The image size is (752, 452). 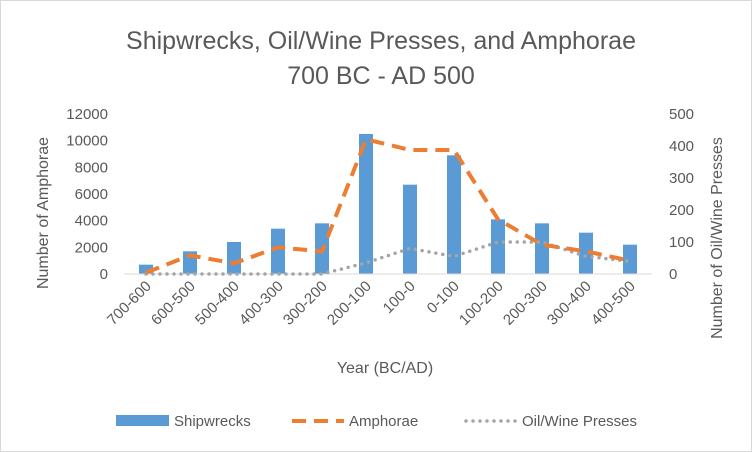 What do you see at coordinates (443, 297) in the screenshot?
I see `x-tick-label: 0-100` at bounding box center [443, 297].